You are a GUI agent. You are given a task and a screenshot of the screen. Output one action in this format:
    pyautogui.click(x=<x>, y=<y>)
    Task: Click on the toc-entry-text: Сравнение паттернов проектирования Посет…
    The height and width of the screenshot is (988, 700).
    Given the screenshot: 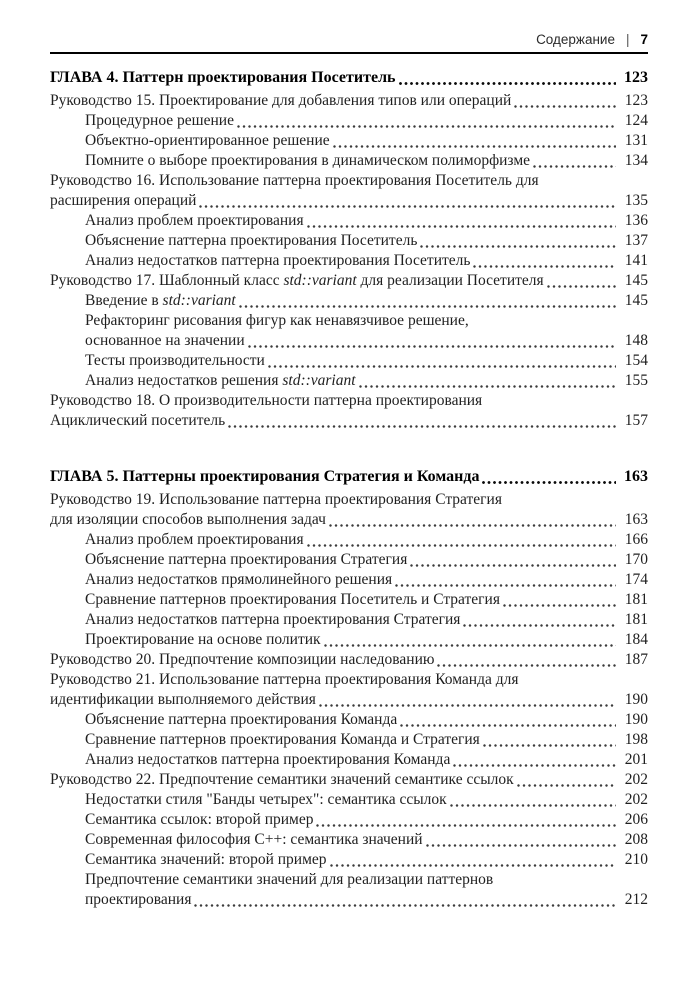 What is the action you would take?
    pyautogui.click(x=292, y=599)
    